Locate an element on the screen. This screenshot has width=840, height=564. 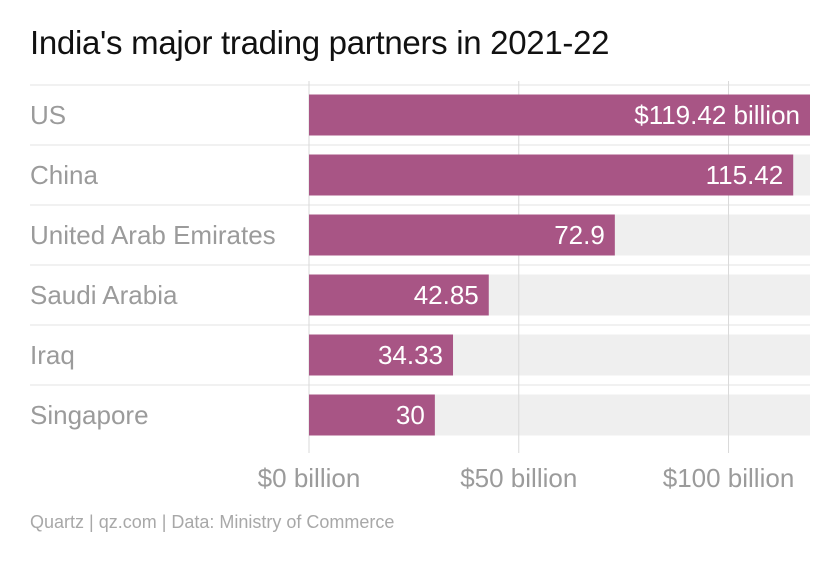
x-tick-label: $0 billion is located at coordinates (309, 478).